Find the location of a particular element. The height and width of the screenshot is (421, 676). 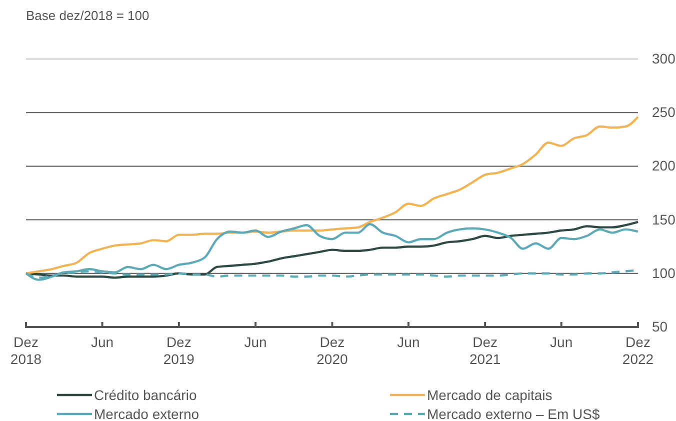

x-tick-label: Dez 2020 is located at coordinates (332, 350).